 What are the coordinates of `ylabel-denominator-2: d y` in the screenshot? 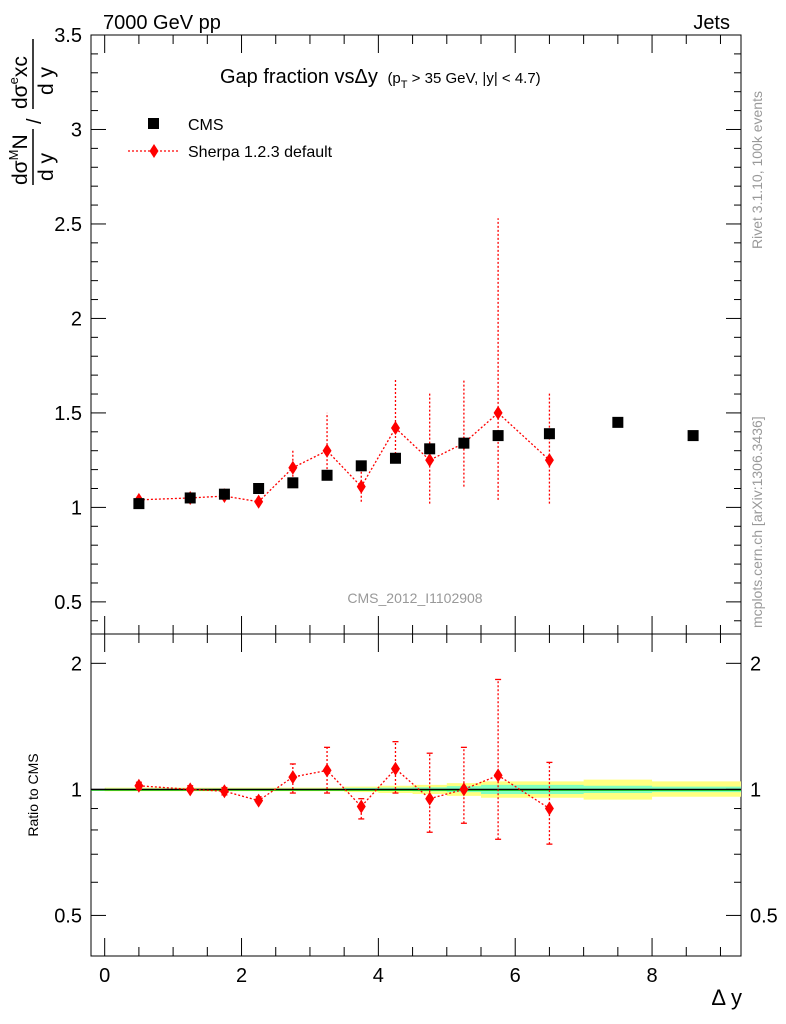 It's located at (46, 80).